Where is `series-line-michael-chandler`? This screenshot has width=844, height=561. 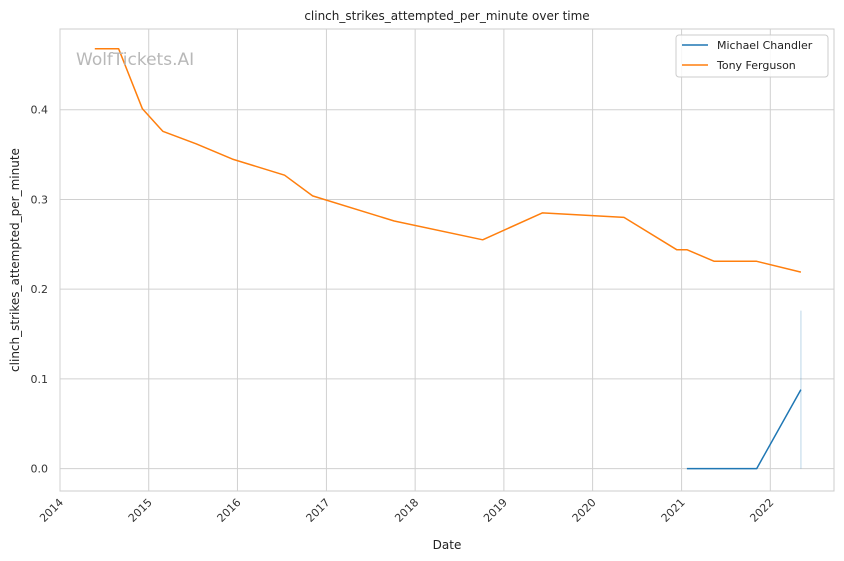
series-line-michael-chandler is located at coordinates (744, 429).